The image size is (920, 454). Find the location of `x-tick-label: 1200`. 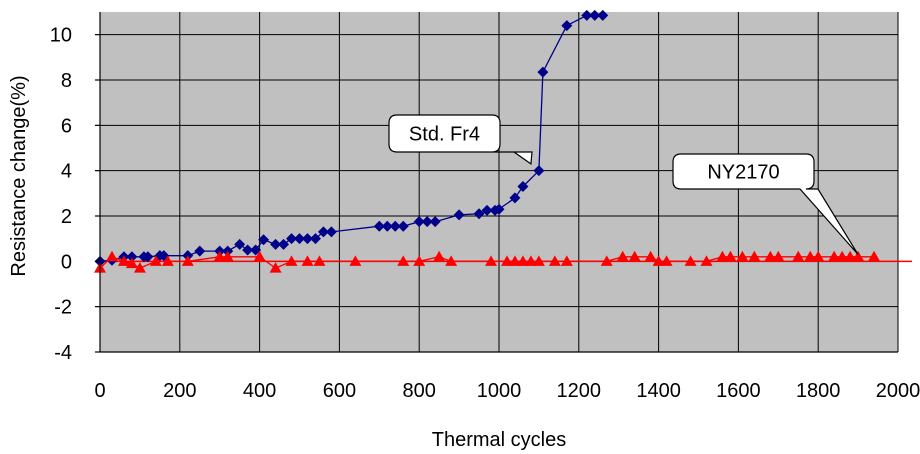

x-tick-label: 1200 is located at coordinates (579, 391).